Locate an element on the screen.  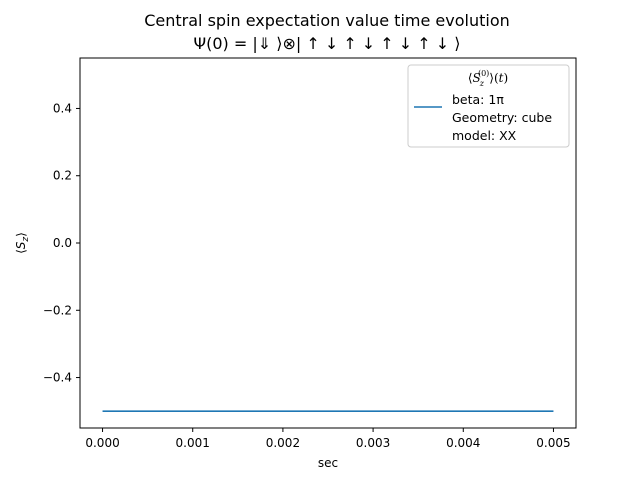
x-tick-label: 0.001 is located at coordinates (193, 443).